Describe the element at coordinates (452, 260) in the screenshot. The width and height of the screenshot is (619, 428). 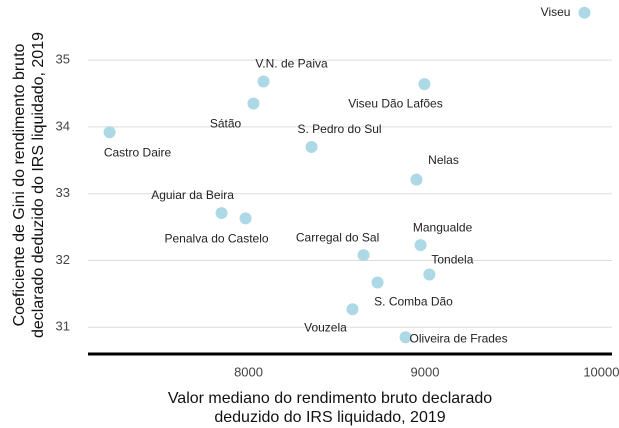
I see `point-label: Tondela` at that location.